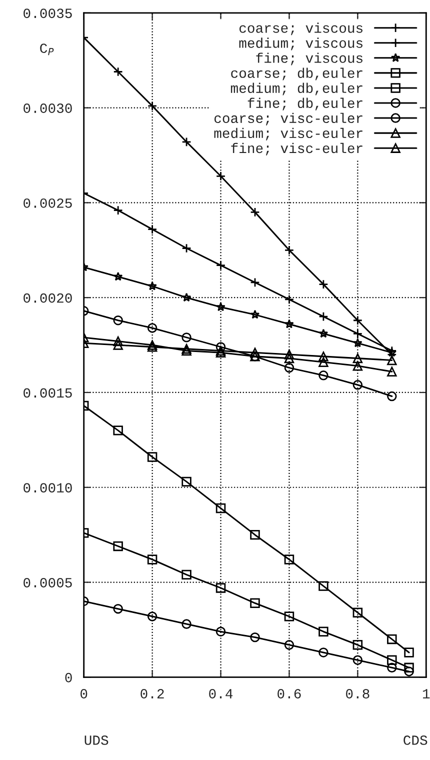  Describe the element at coordinates (48, 488) in the screenshot. I see `y-tick-label: 0.0010` at that location.